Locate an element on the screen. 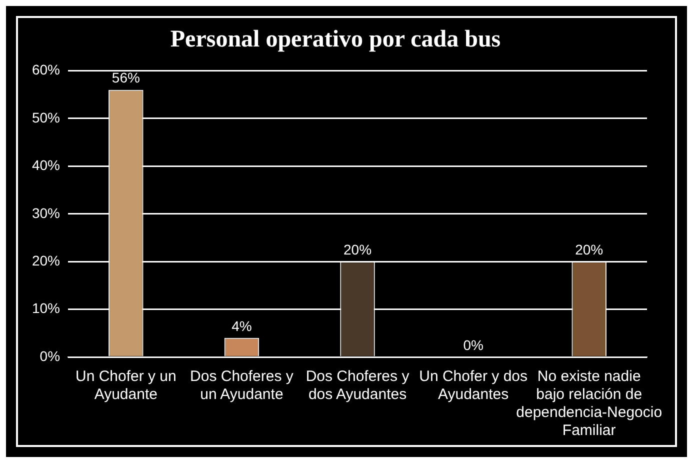  y-tick-label: 40% is located at coordinates (46, 165).